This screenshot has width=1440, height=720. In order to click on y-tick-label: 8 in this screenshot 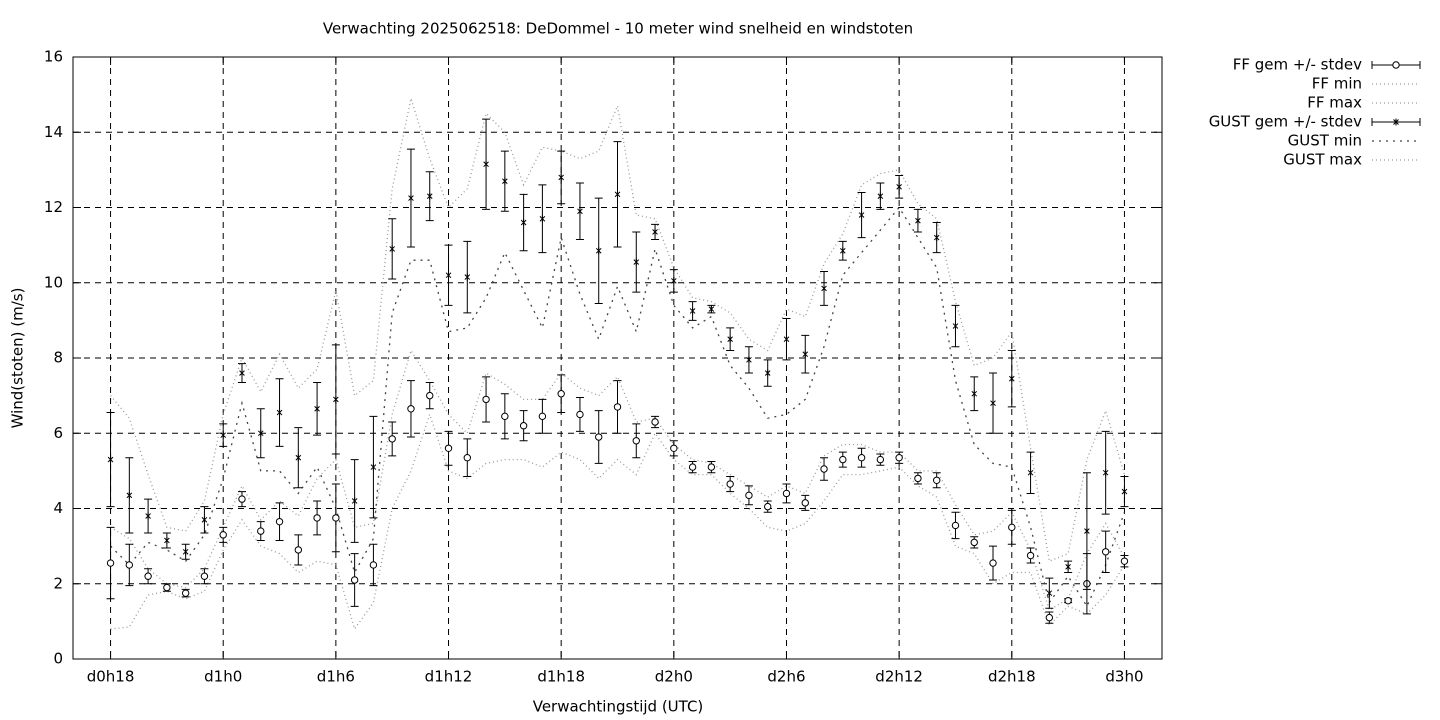, I will do `click(58, 358)`.